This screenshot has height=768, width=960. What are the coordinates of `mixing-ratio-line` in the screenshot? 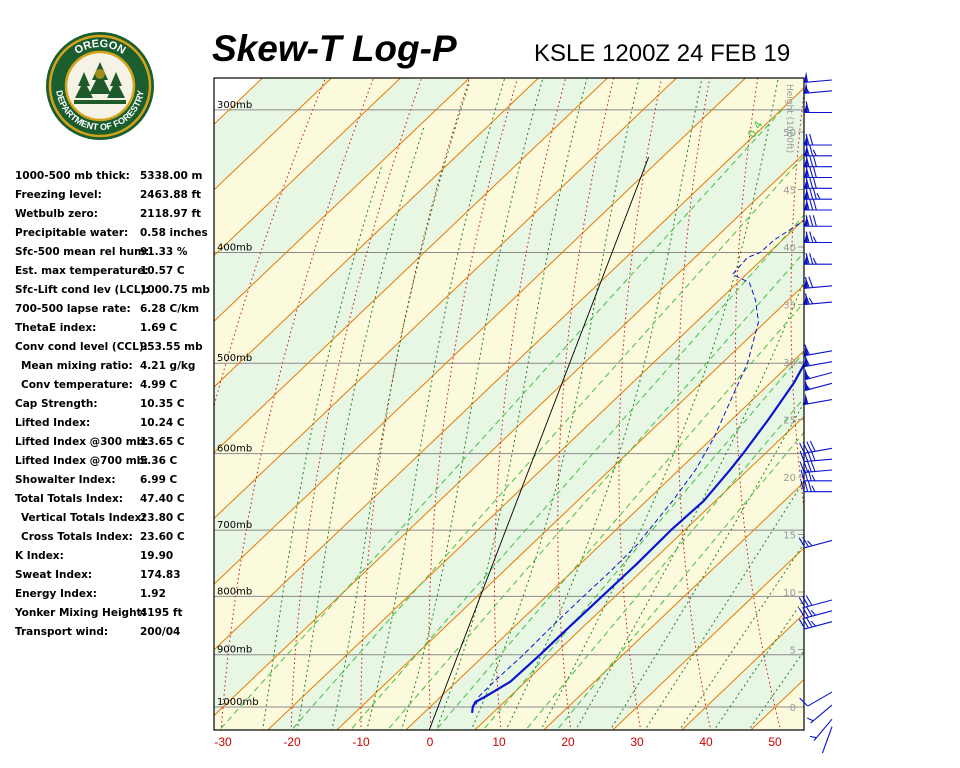 It's located at (680, 580).